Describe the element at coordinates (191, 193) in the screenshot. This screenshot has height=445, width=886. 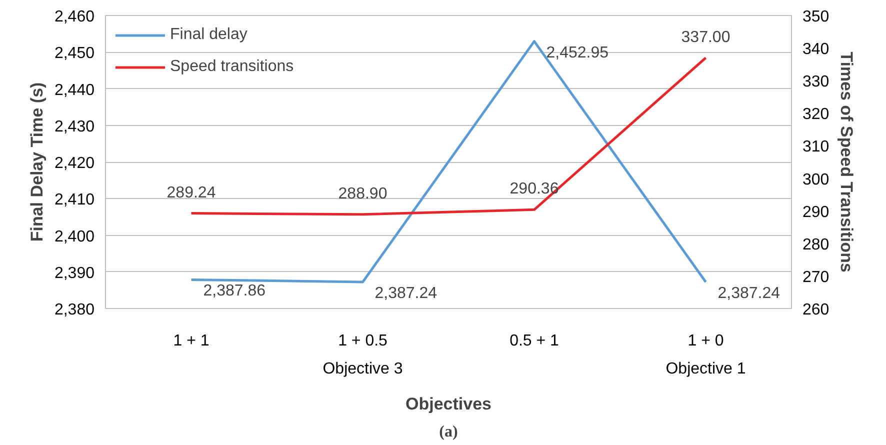
I see `data-label: 289.24` at that location.